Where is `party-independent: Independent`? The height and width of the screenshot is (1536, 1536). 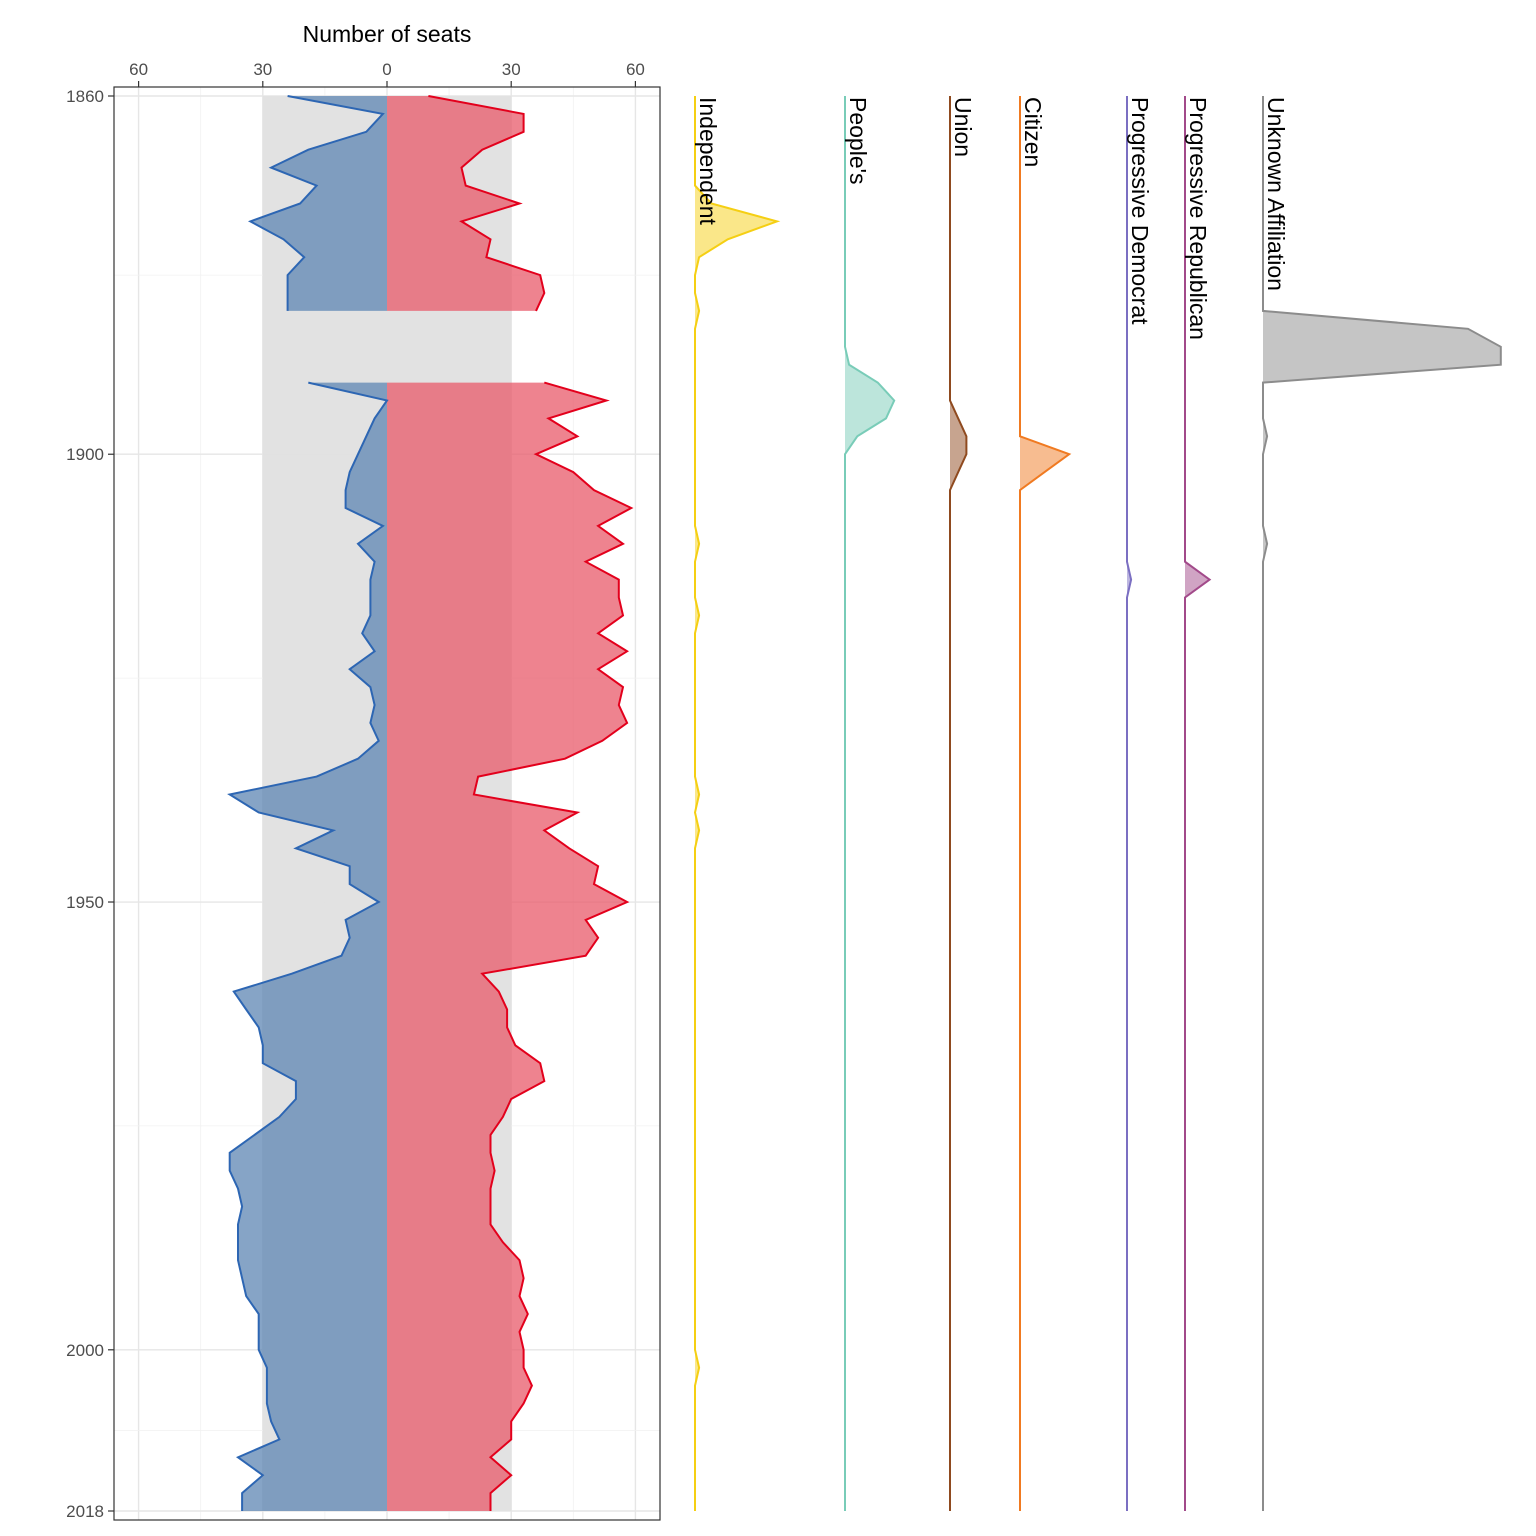
party-independent: Independent is located at coordinates (737, 803).